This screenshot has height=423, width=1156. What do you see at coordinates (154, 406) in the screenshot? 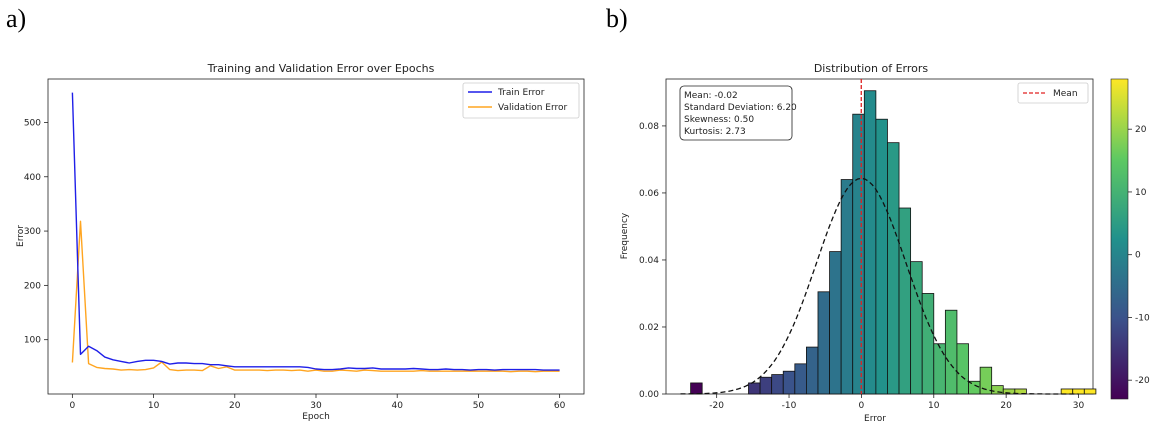
I see `x-tick-label: 10` at bounding box center [154, 406].